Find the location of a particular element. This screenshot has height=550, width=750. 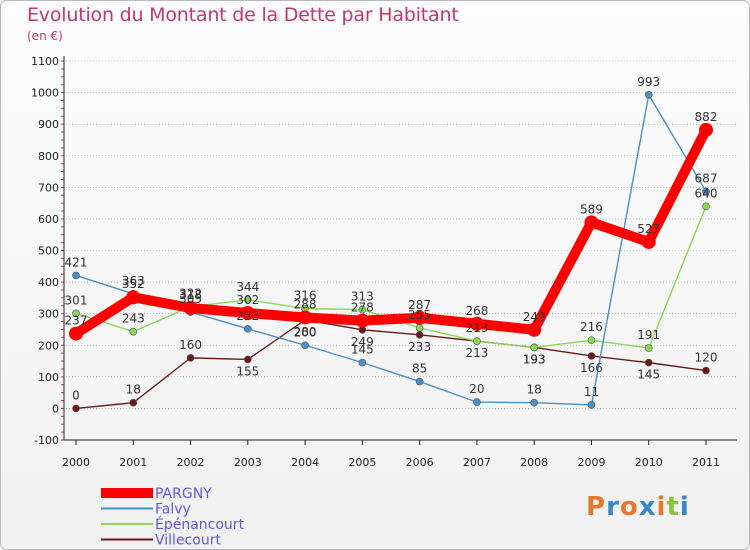

chart-unit-label: (en €) is located at coordinates (45, 36).